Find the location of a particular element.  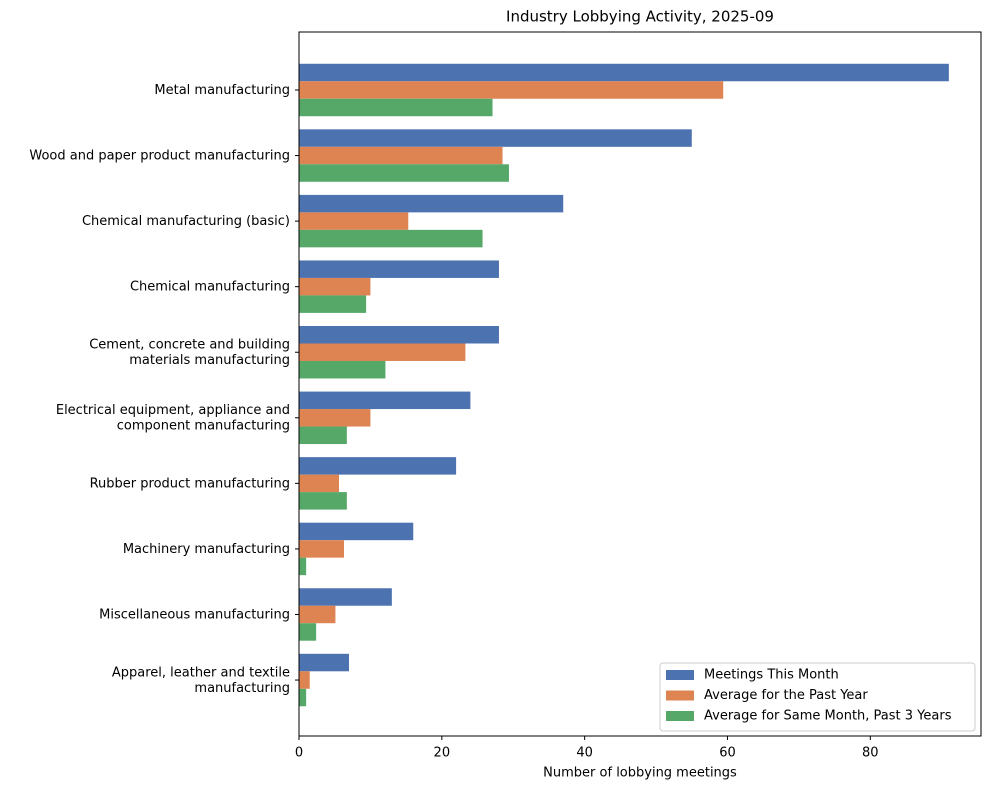

x-tick-label: 0 is located at coordinates (299, 753).